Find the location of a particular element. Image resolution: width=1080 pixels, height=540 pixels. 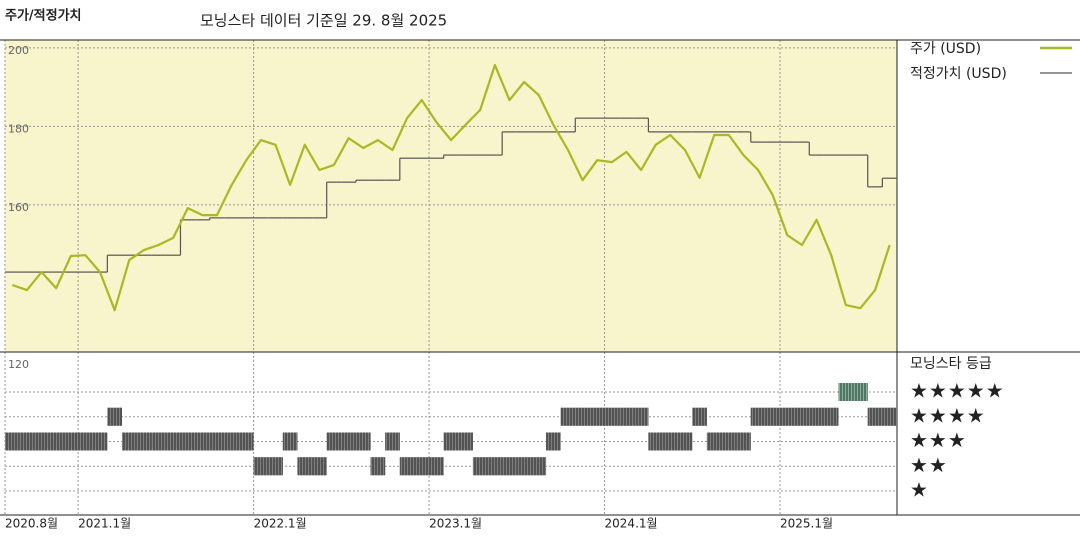

chart-subtitle: 모닝스타 데이터 기준일 29. 8월 2025 is located at coordinates (323, 21).